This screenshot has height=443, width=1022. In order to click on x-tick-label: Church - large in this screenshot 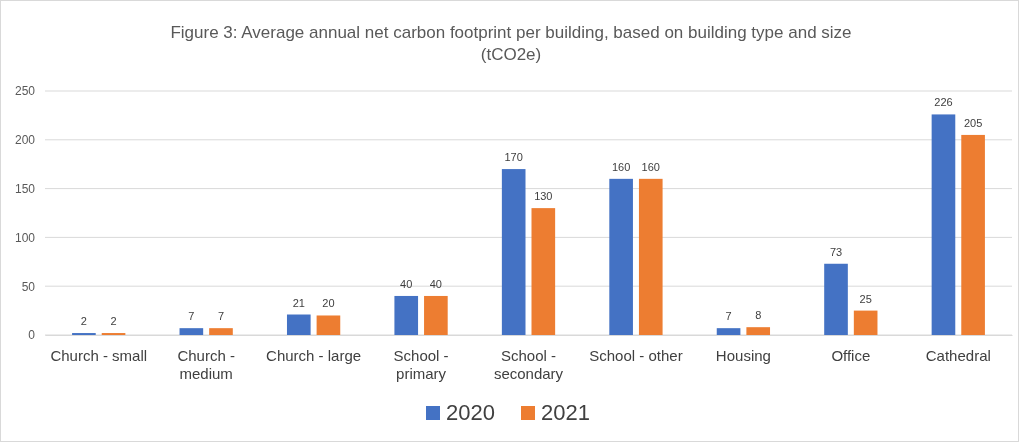, I will do `click(314, 355)`.